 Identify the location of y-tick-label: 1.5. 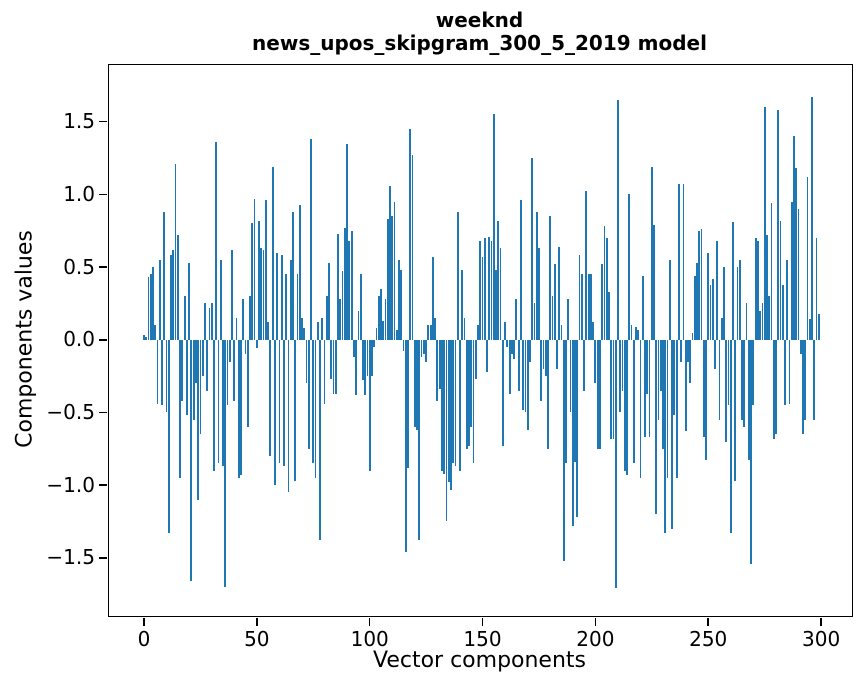
(79, 121).